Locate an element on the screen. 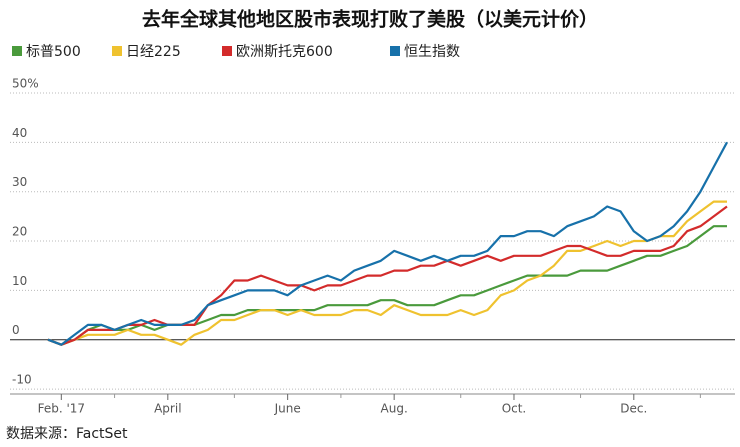 The image size is (740, 447). x-tick-label: April is located at coordinates (167, 409).